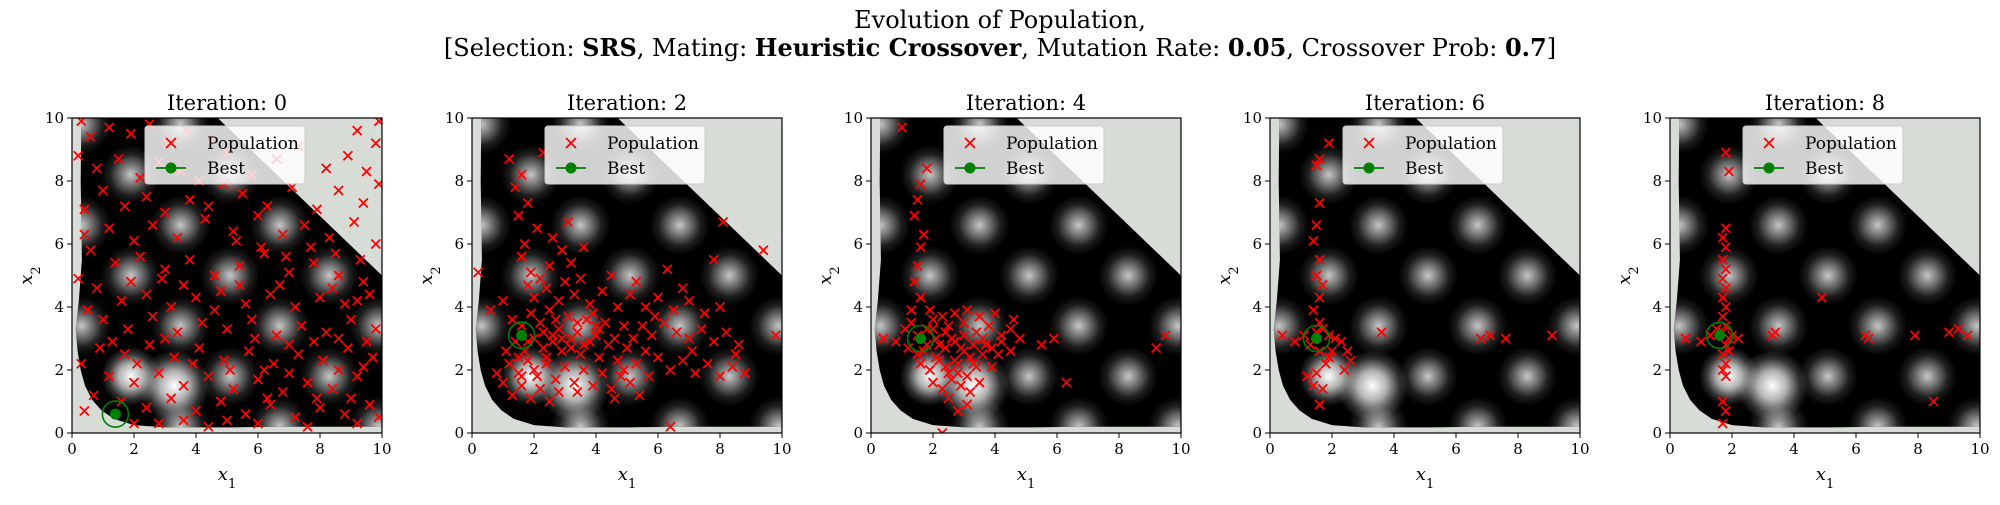 The image size is (2000, 505). What do you see at coordinates (1424, 169) in the screenshot?
I see `legend-best-label: Best` at bounding box center [1424, 169].